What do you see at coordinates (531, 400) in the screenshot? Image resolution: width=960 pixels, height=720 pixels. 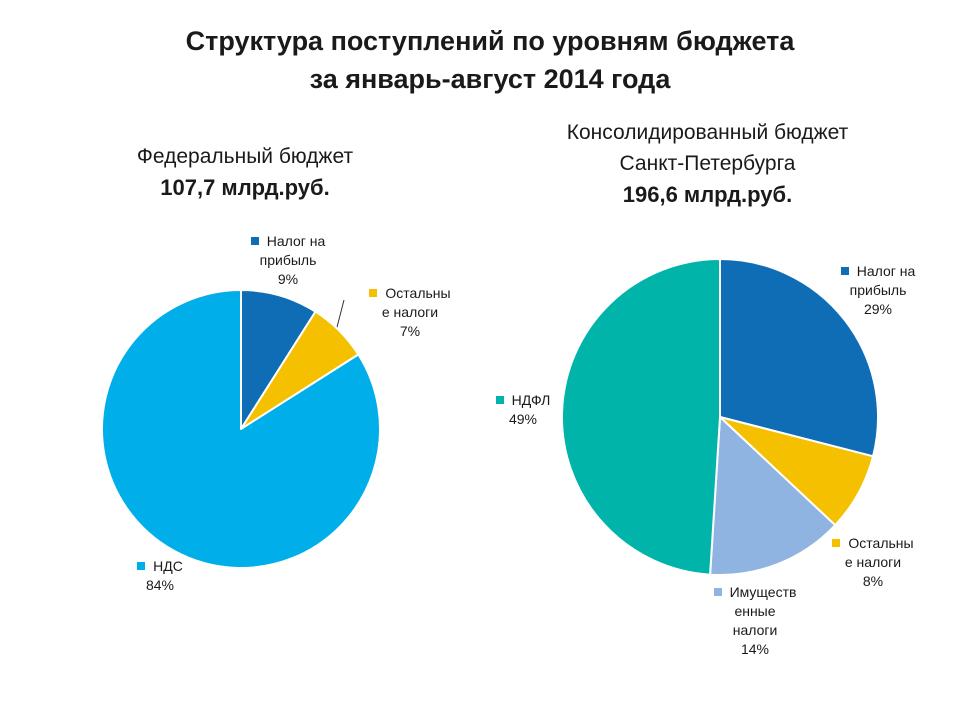 I see `label-text: НДФЛ` at bounding box center [531, 400].